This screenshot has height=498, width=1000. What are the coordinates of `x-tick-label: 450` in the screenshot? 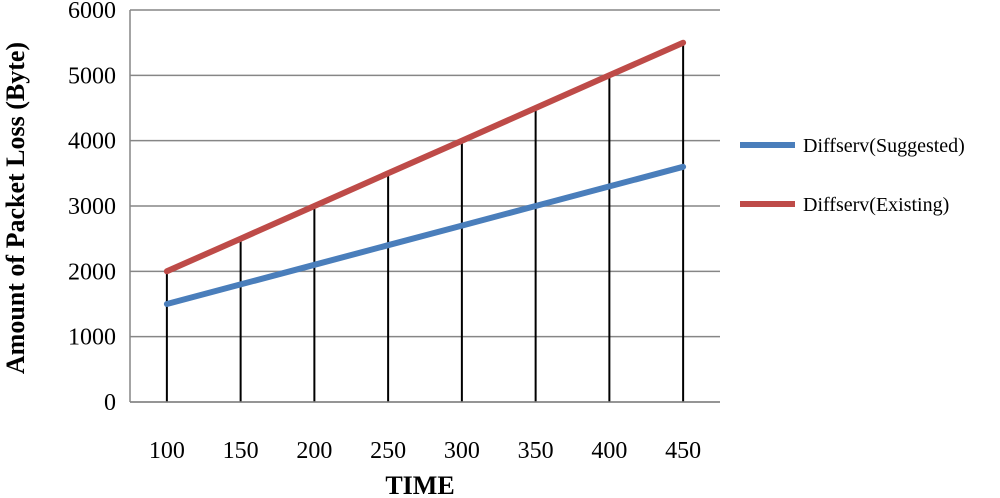 It's located at (683, 451).